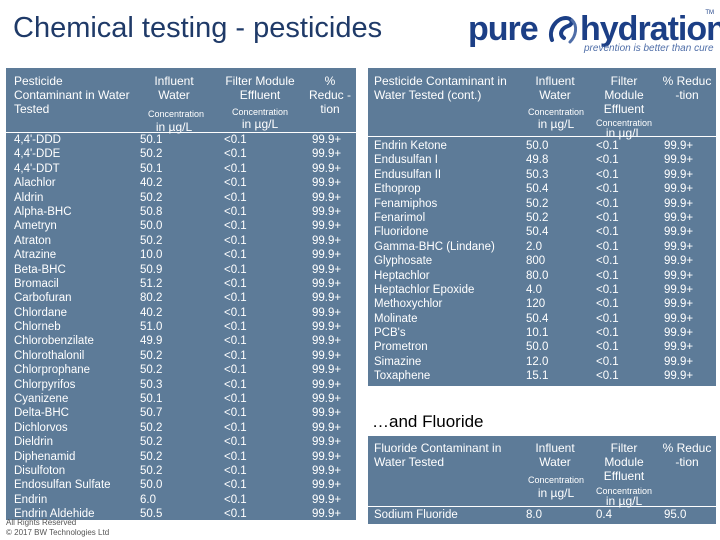 Image resolution: width=720 pixels, height=540 pixels. What do you see at coordinates (556, 124) in the screenshot?
I see `right-header-influent-unit: in µg/L` at bounding box center [556, 124].